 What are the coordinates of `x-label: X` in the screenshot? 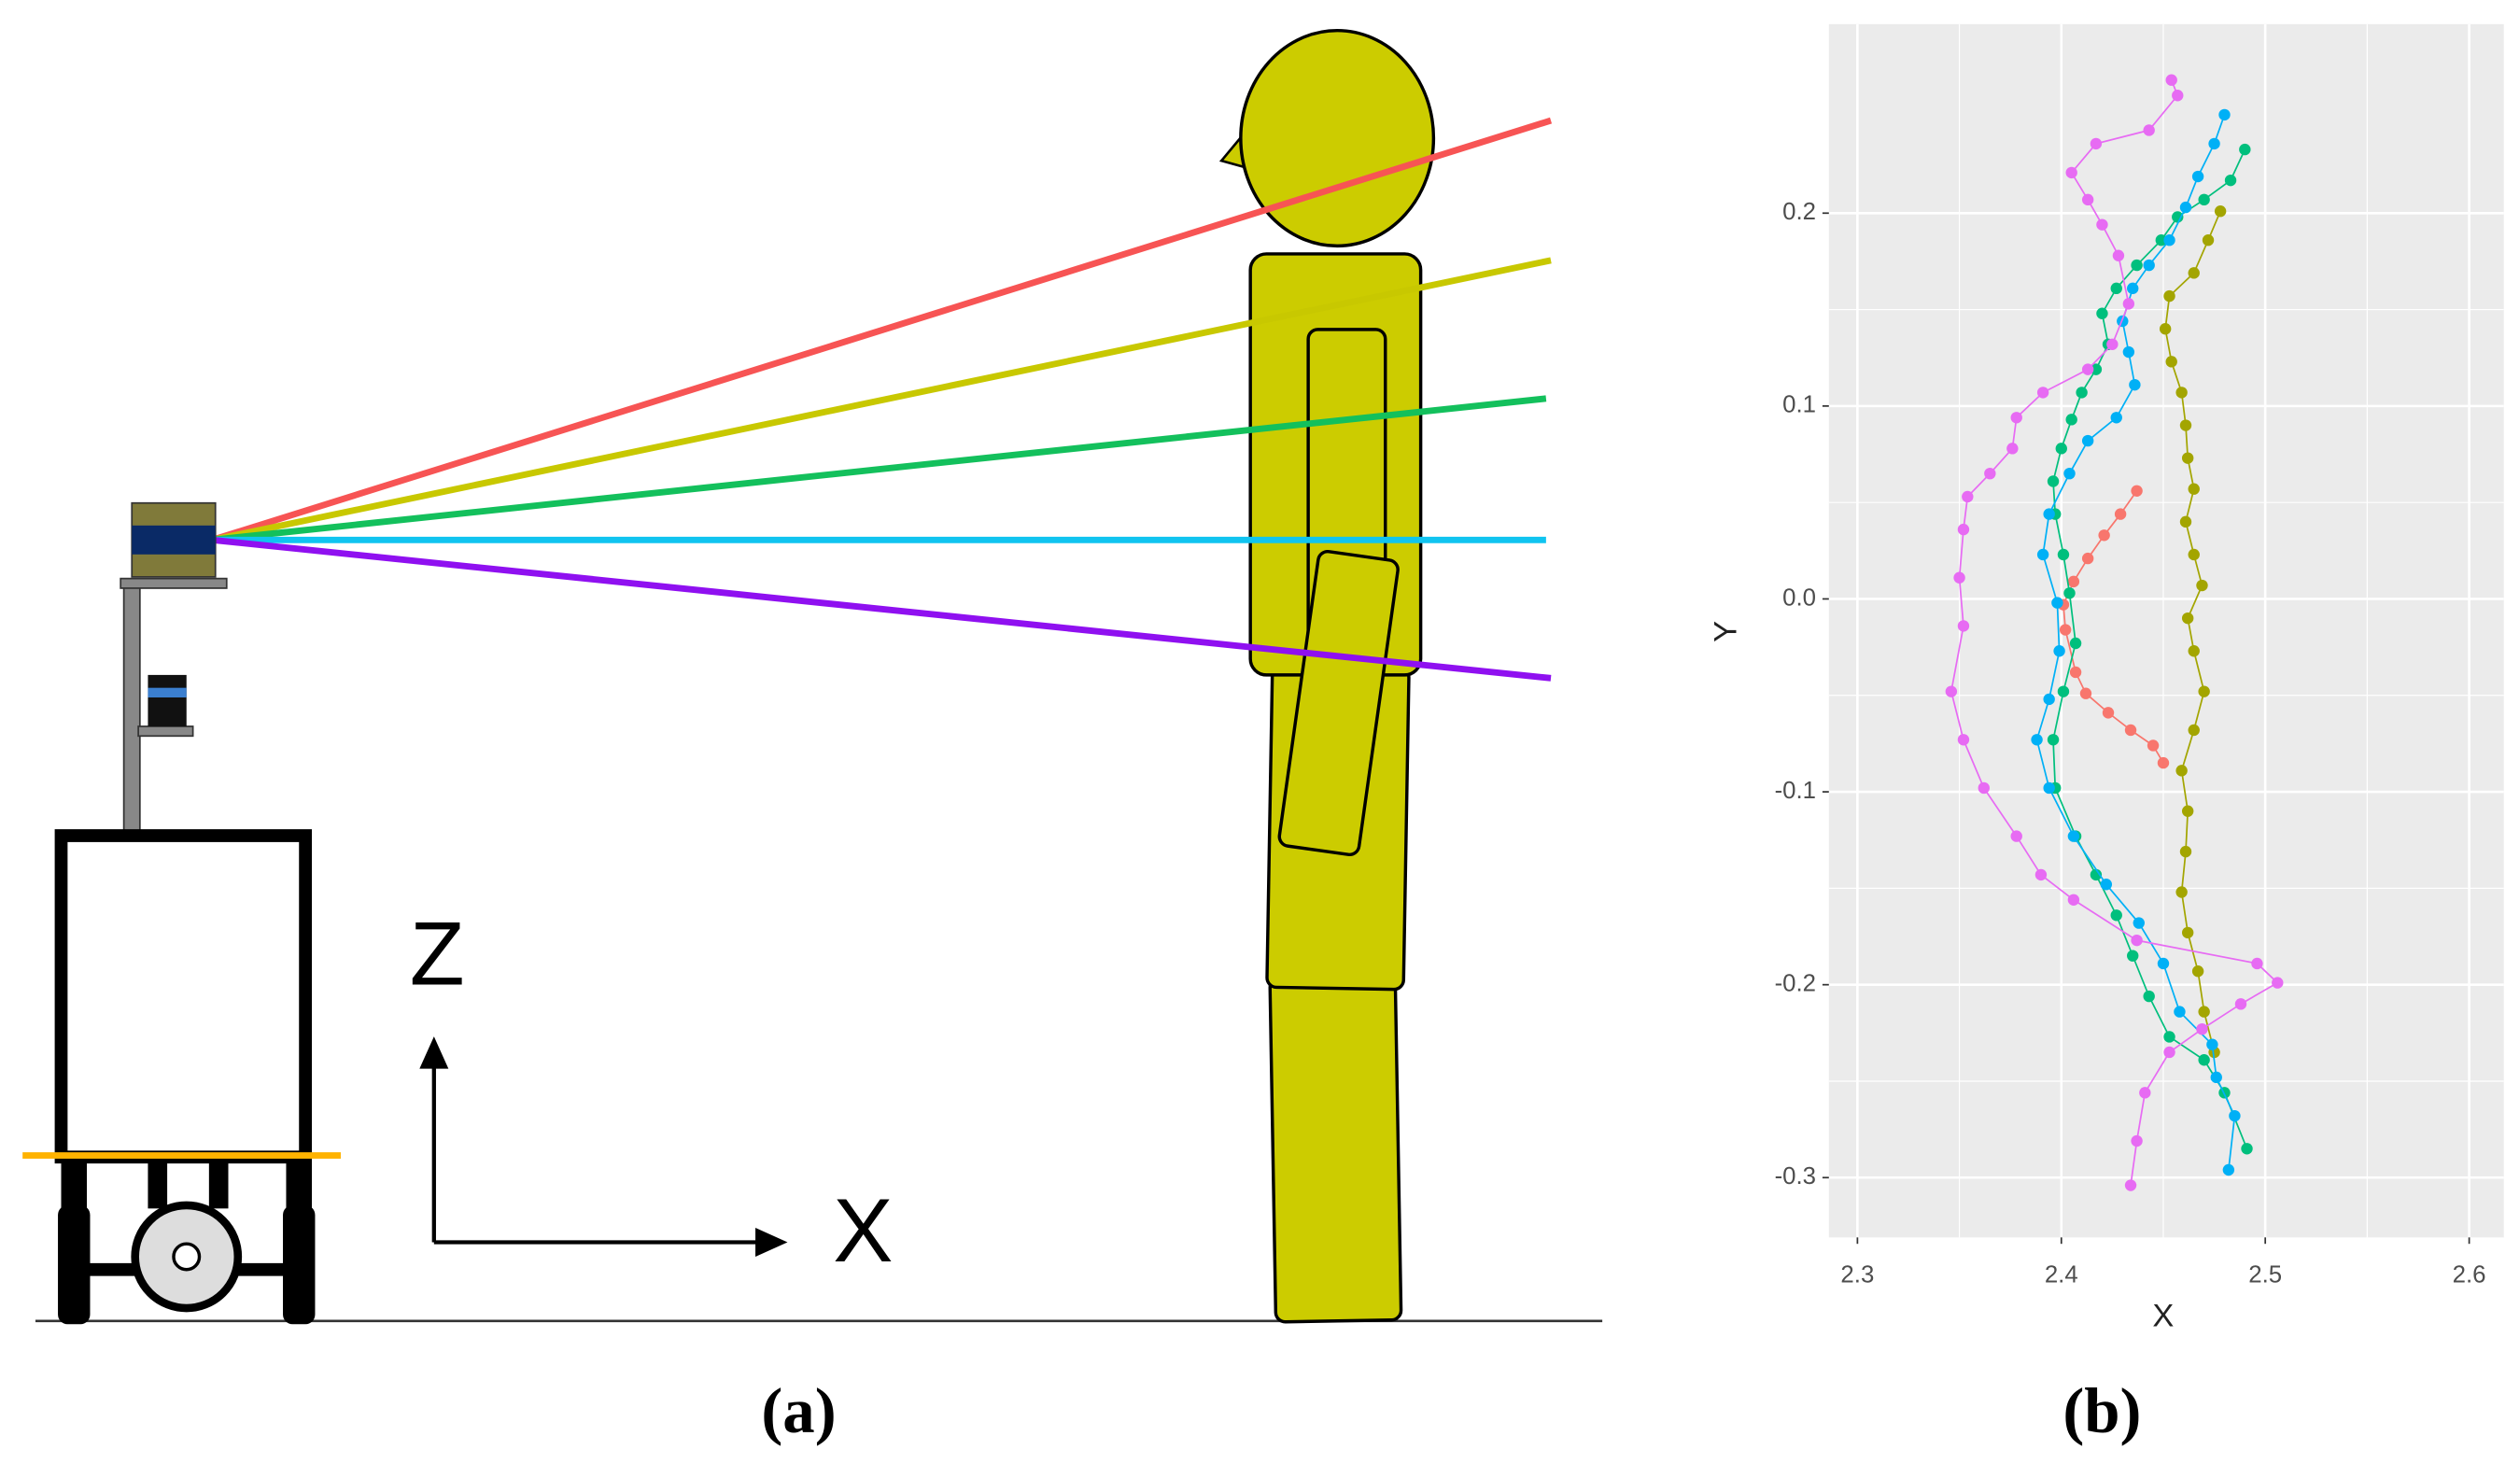 It's located at (863, 1231).